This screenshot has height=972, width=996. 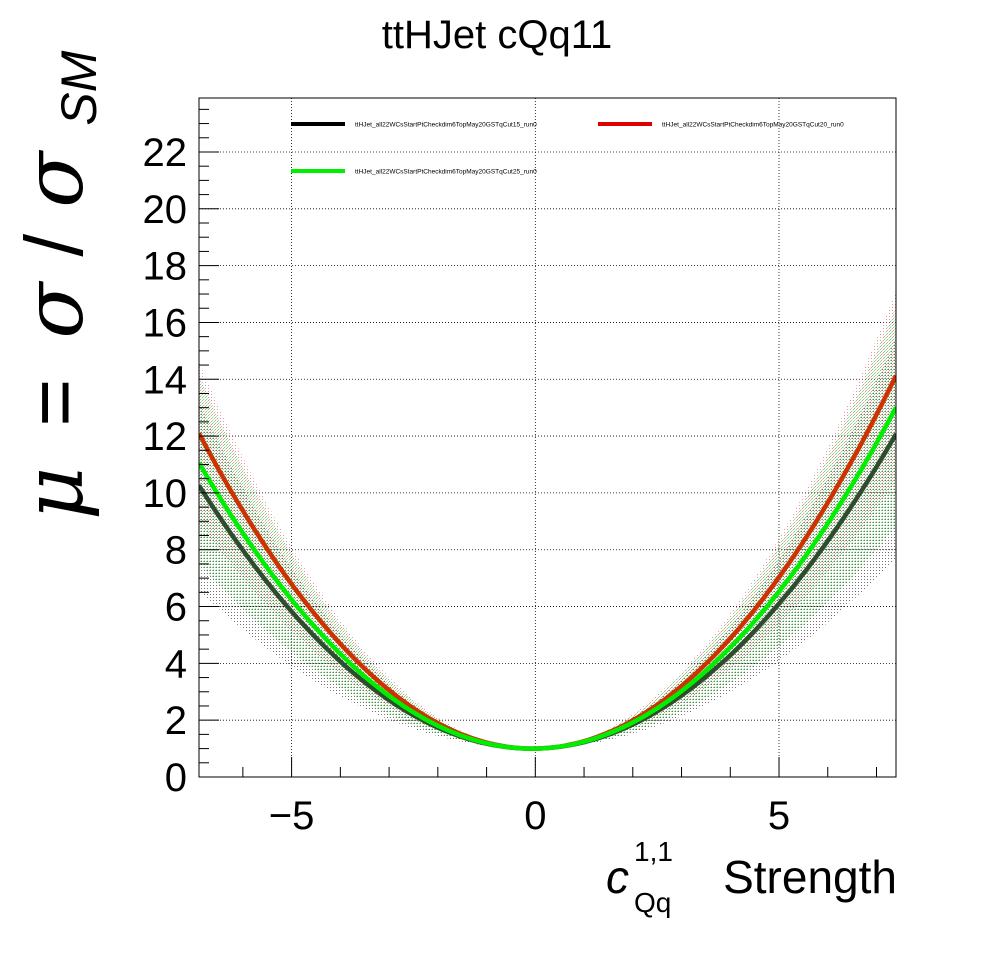 What do you see at coordinates (810, 877) in the screenshot?
I see `x-axis-text: Strength` at bounding box center [810, 877].